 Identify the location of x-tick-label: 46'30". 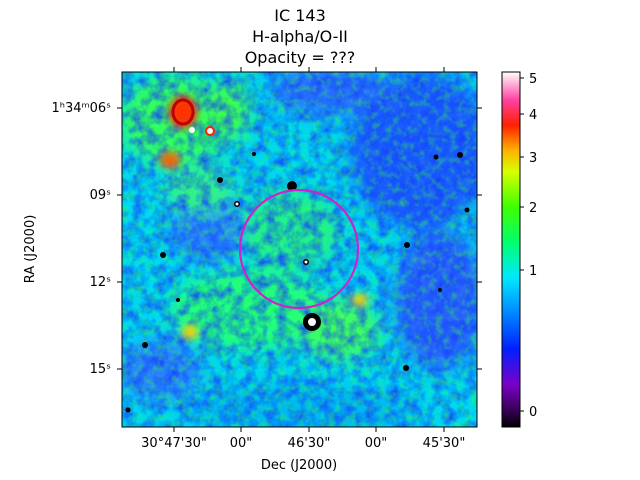
(309, 443).